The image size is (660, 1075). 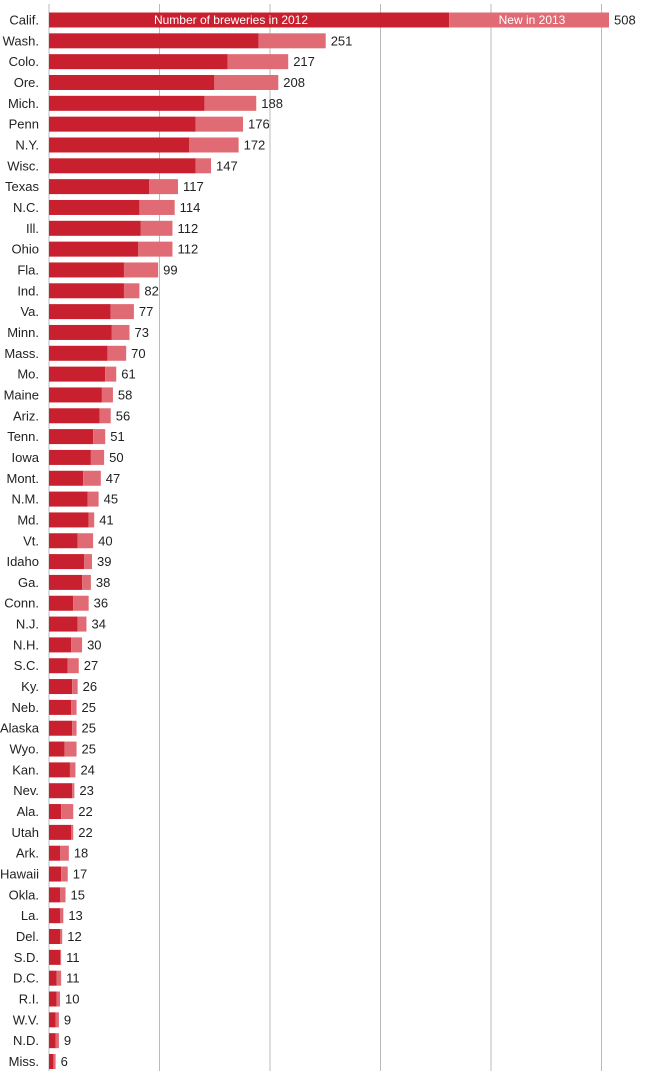 I want to click on category-label: Ore., so click(x=26, y=82).